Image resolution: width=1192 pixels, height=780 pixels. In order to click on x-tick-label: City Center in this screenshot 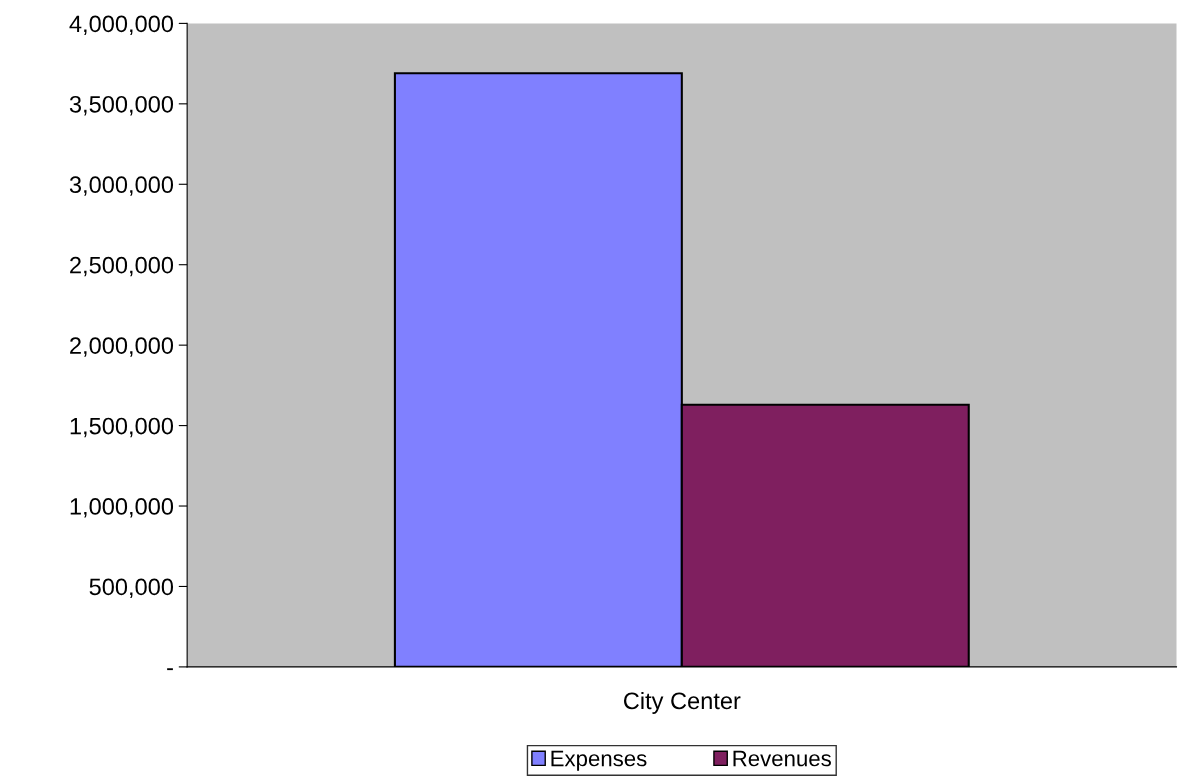, I will do `click(682, 702)`.